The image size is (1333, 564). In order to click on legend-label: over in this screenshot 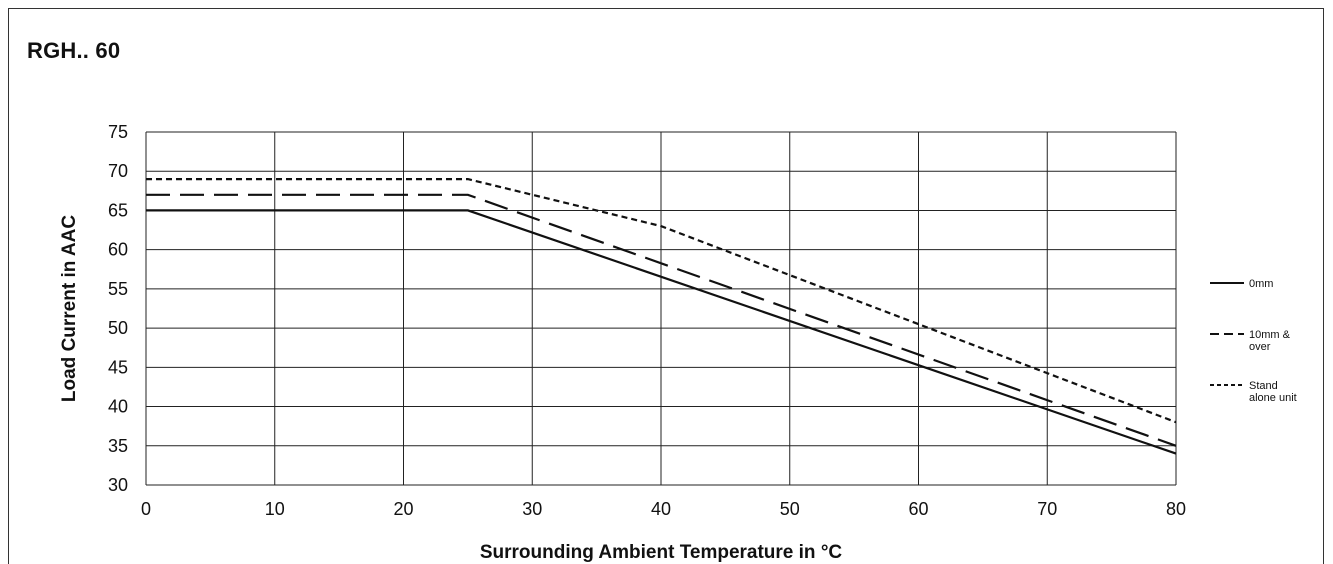, I will do `click(1260, 347)`.